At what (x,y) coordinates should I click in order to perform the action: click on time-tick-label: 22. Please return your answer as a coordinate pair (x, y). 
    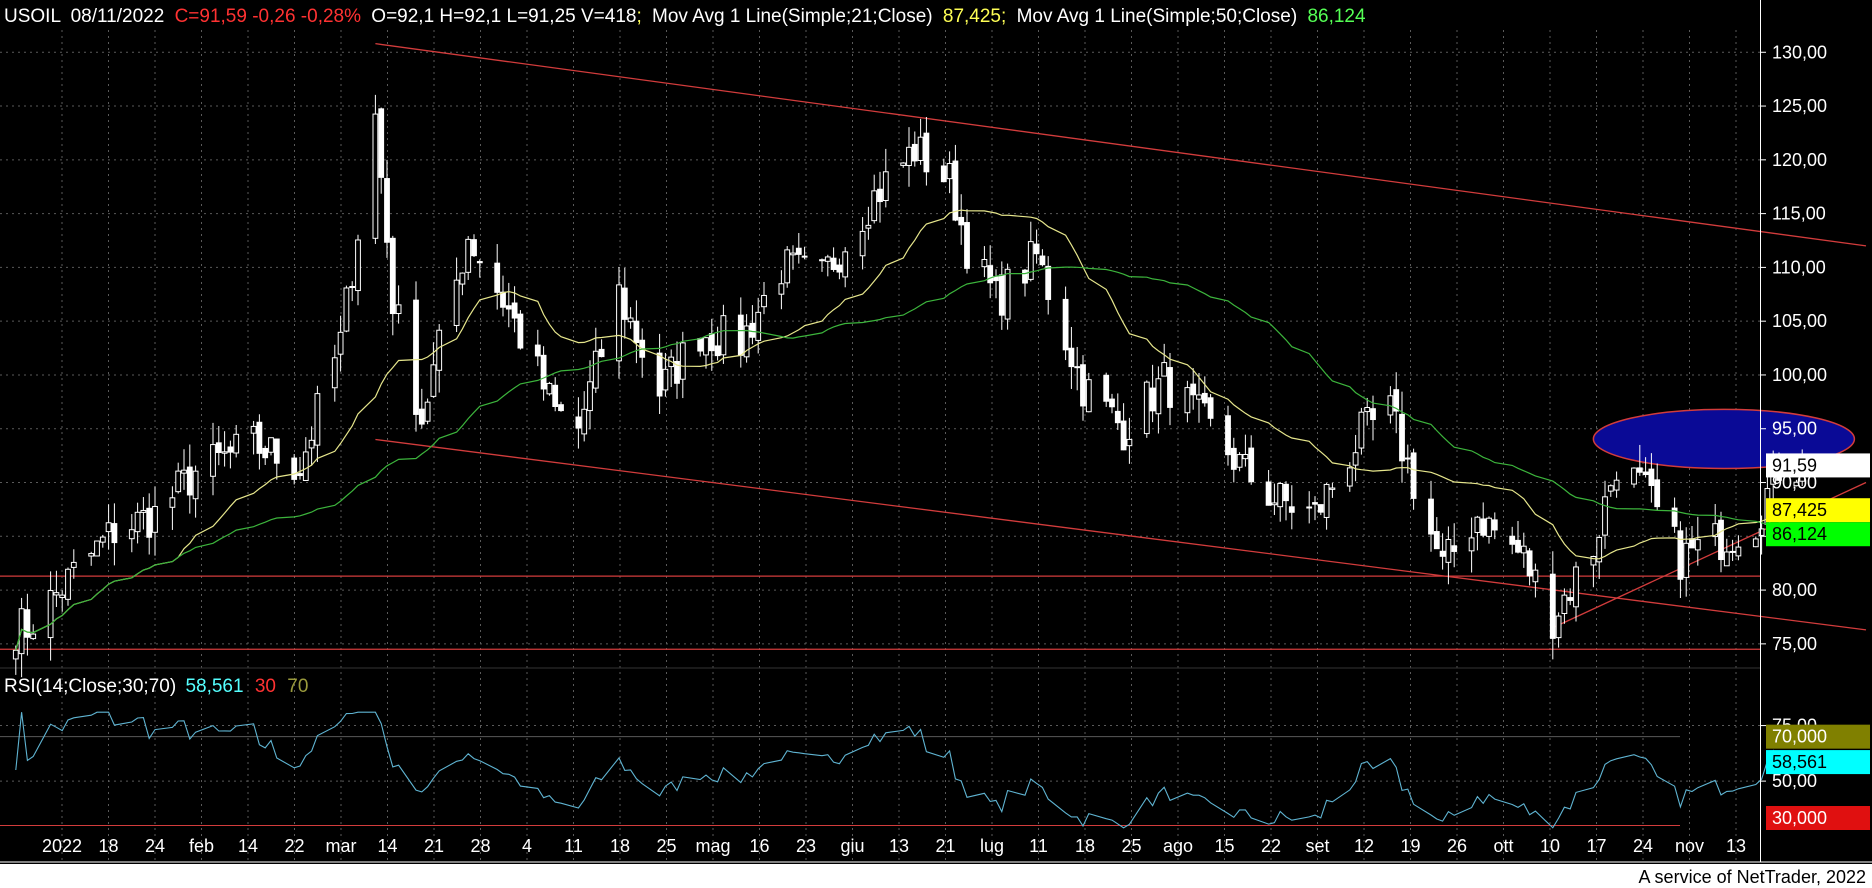
    Looking at the image, I should click on (1271, 846).